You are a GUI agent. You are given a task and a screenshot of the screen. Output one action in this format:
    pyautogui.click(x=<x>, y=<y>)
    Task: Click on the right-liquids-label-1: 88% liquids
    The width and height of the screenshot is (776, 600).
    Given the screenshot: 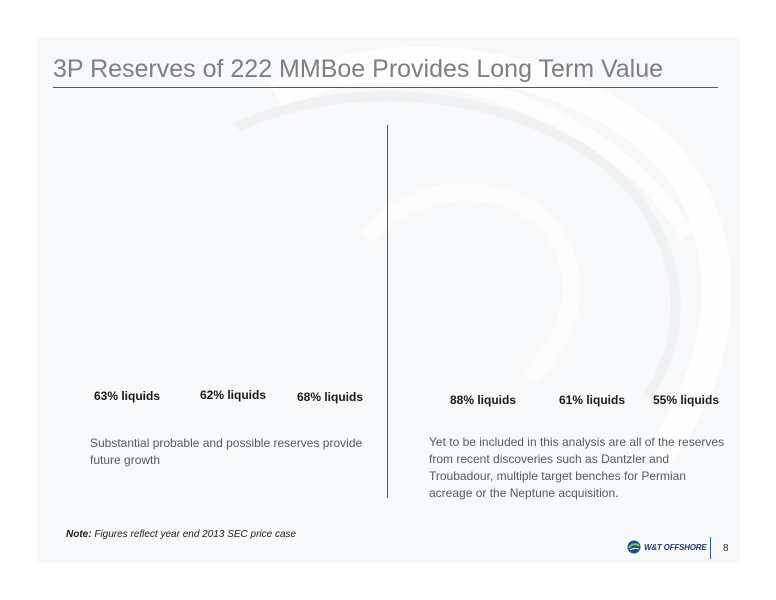 What is the action you would take?
    pyautogui.click(x=483, y=400)
    